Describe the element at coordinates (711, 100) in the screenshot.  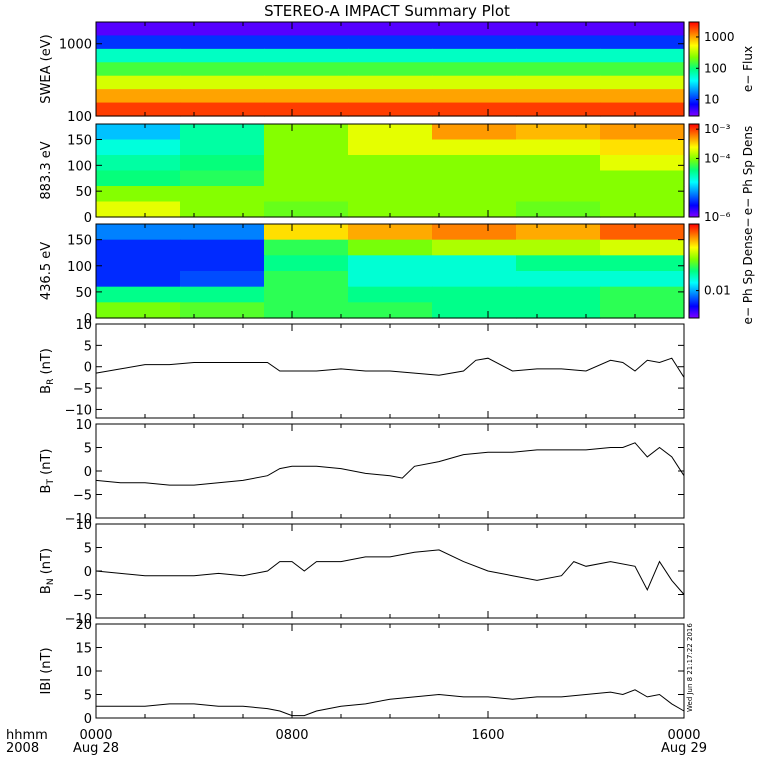
I see `colorbar-tick-label: 10` at that location.